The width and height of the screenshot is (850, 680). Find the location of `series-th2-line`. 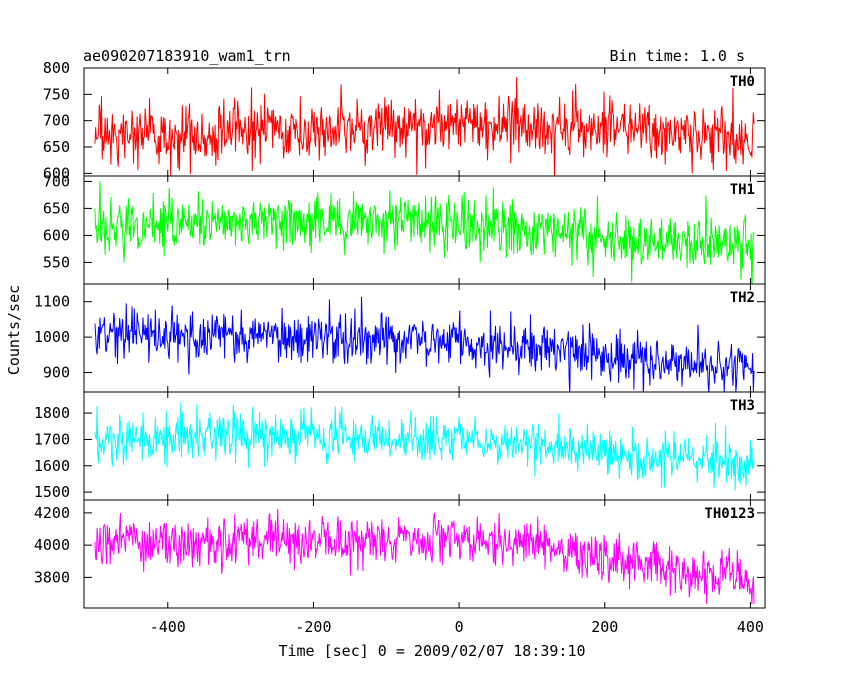

series-th2-line is located at coordinates (424, 344).